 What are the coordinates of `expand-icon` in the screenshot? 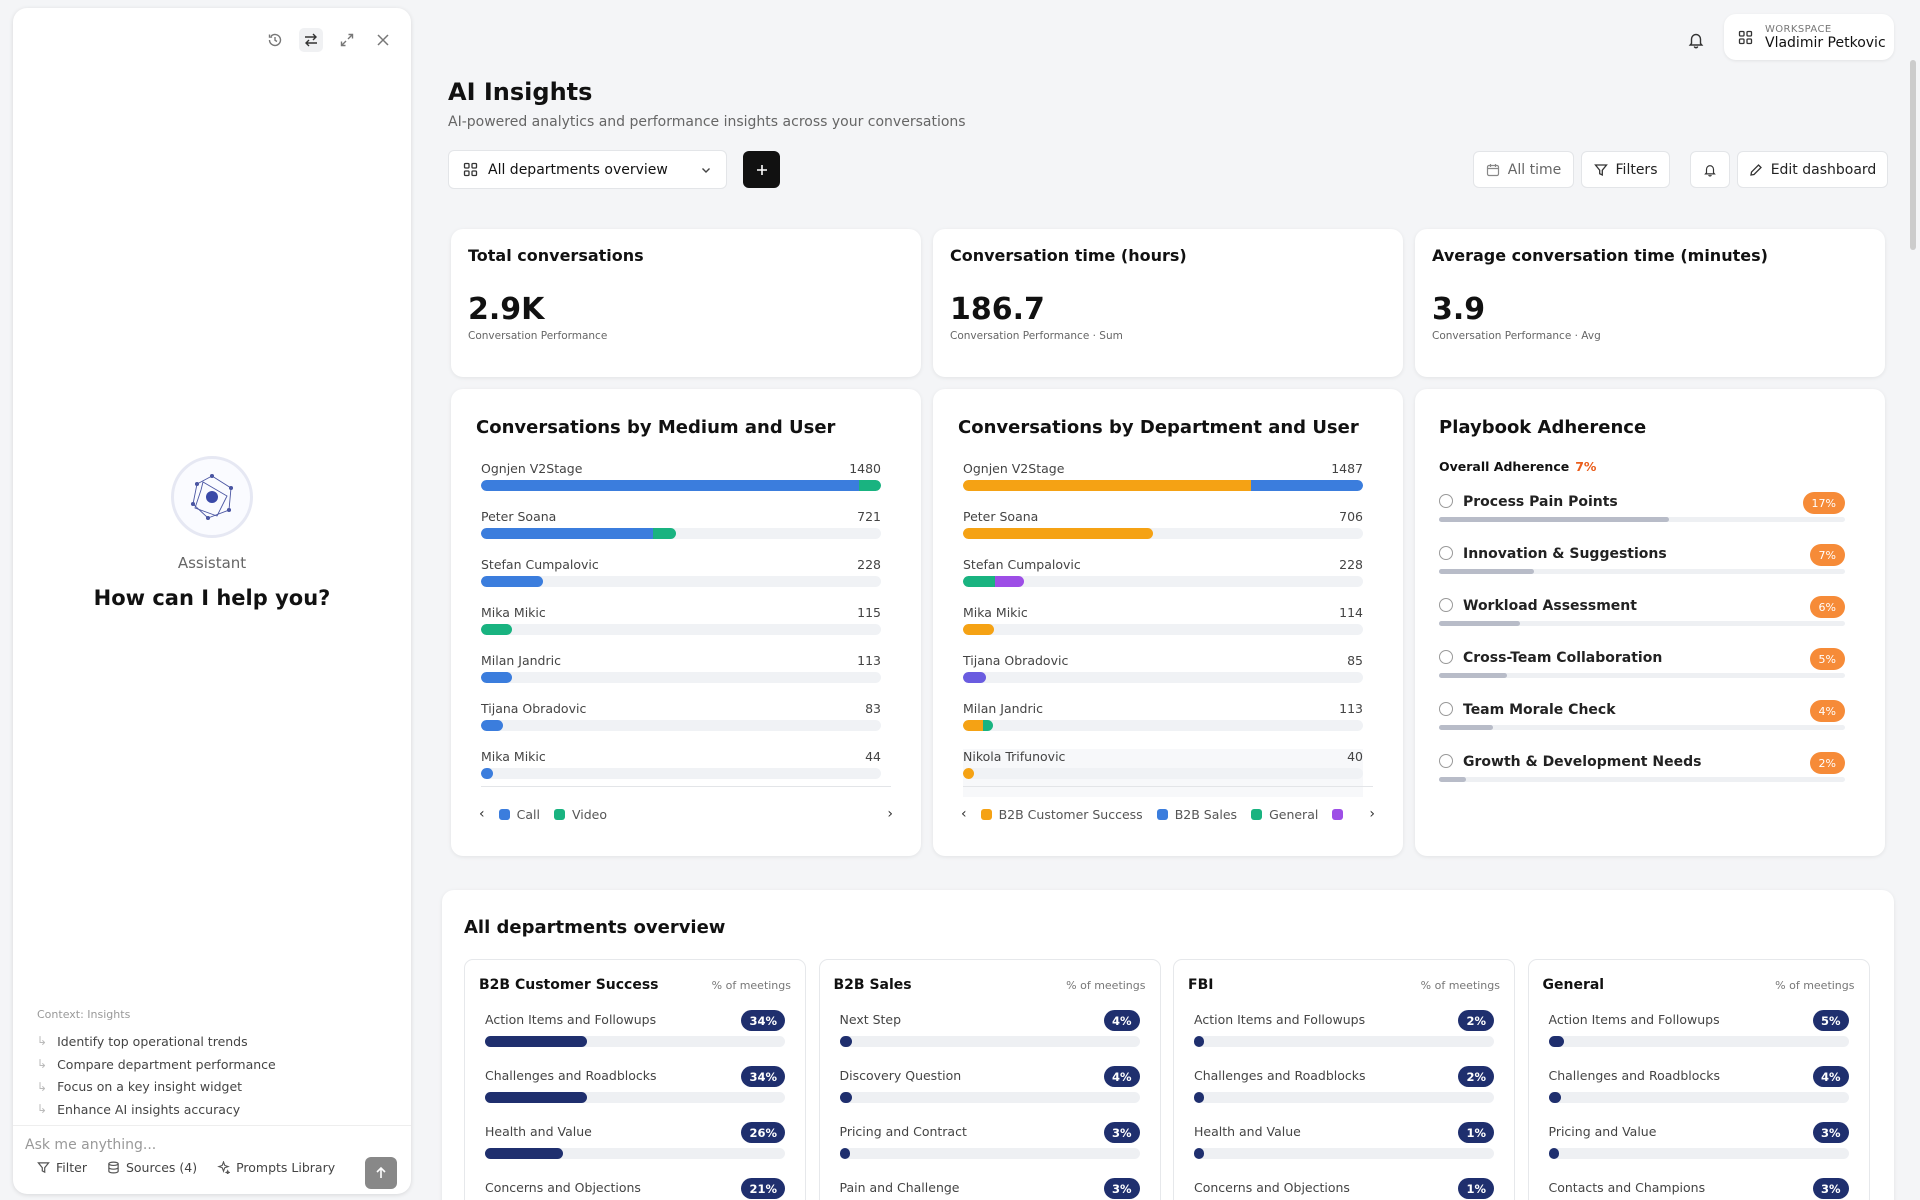 It's located at (347, 40).